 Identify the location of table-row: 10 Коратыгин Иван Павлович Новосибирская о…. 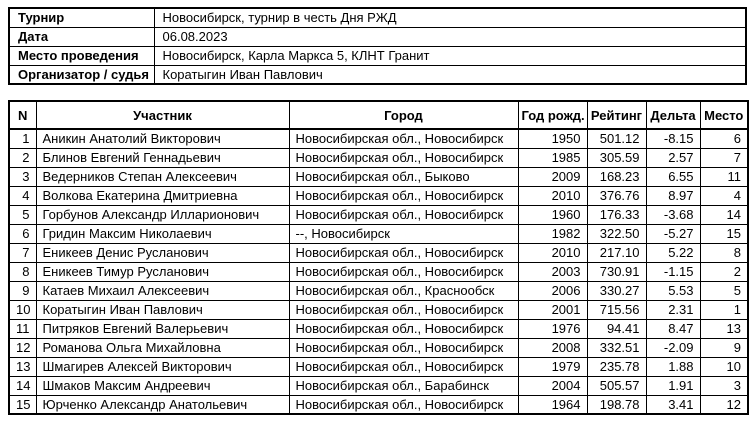
(378, 309).